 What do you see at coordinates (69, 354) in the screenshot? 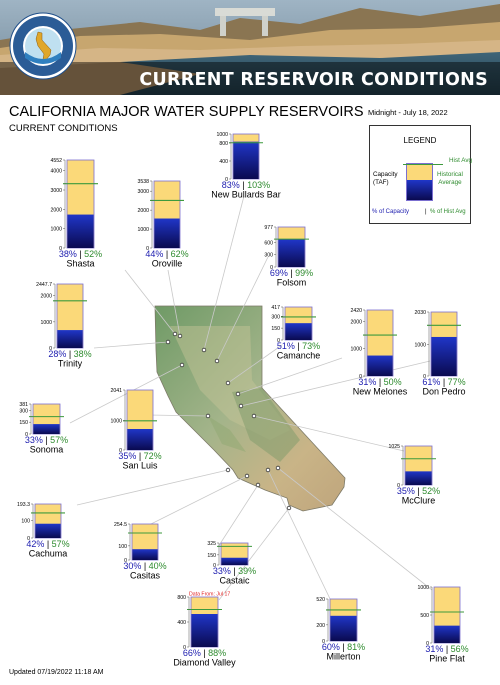
I see `trinity-pct-label: 28% | 38%` at bounding box center [69, 354].